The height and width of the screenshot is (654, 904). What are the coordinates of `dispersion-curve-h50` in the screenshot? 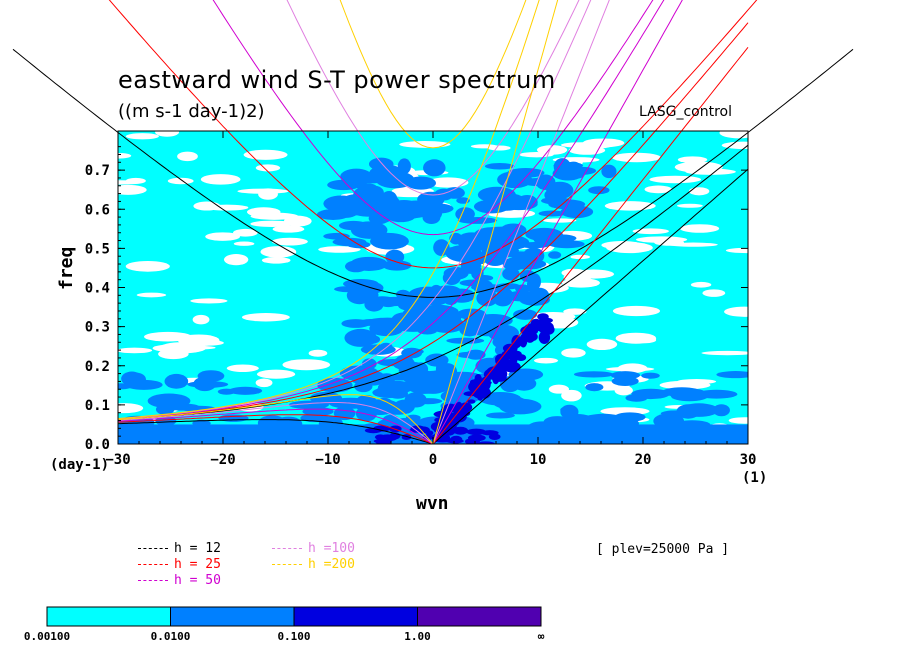 It's located at (275, 426).